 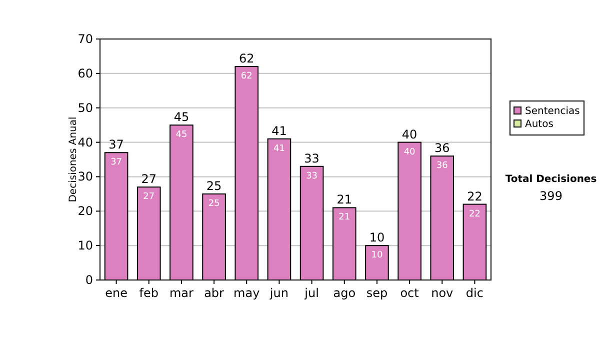 What do you see at coordinates (551, 179) in the screenshot?
I see `text: Total Decisiones` at bounding box center [551, 179].